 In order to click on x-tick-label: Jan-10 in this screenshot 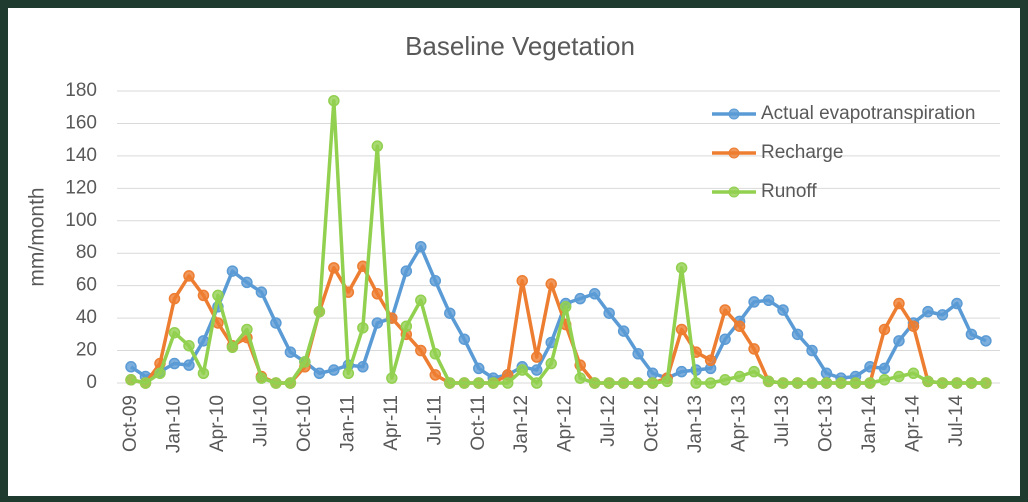, I will do `click(173, 424)`.